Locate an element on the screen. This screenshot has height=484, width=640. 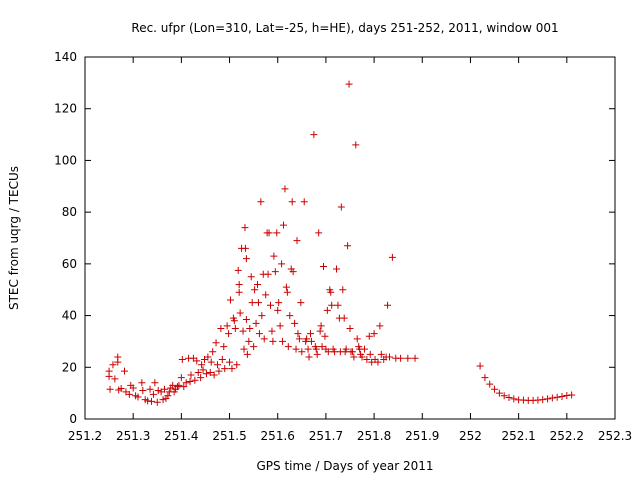
y-tick-label: 140 is located at coordinates (65, 57).